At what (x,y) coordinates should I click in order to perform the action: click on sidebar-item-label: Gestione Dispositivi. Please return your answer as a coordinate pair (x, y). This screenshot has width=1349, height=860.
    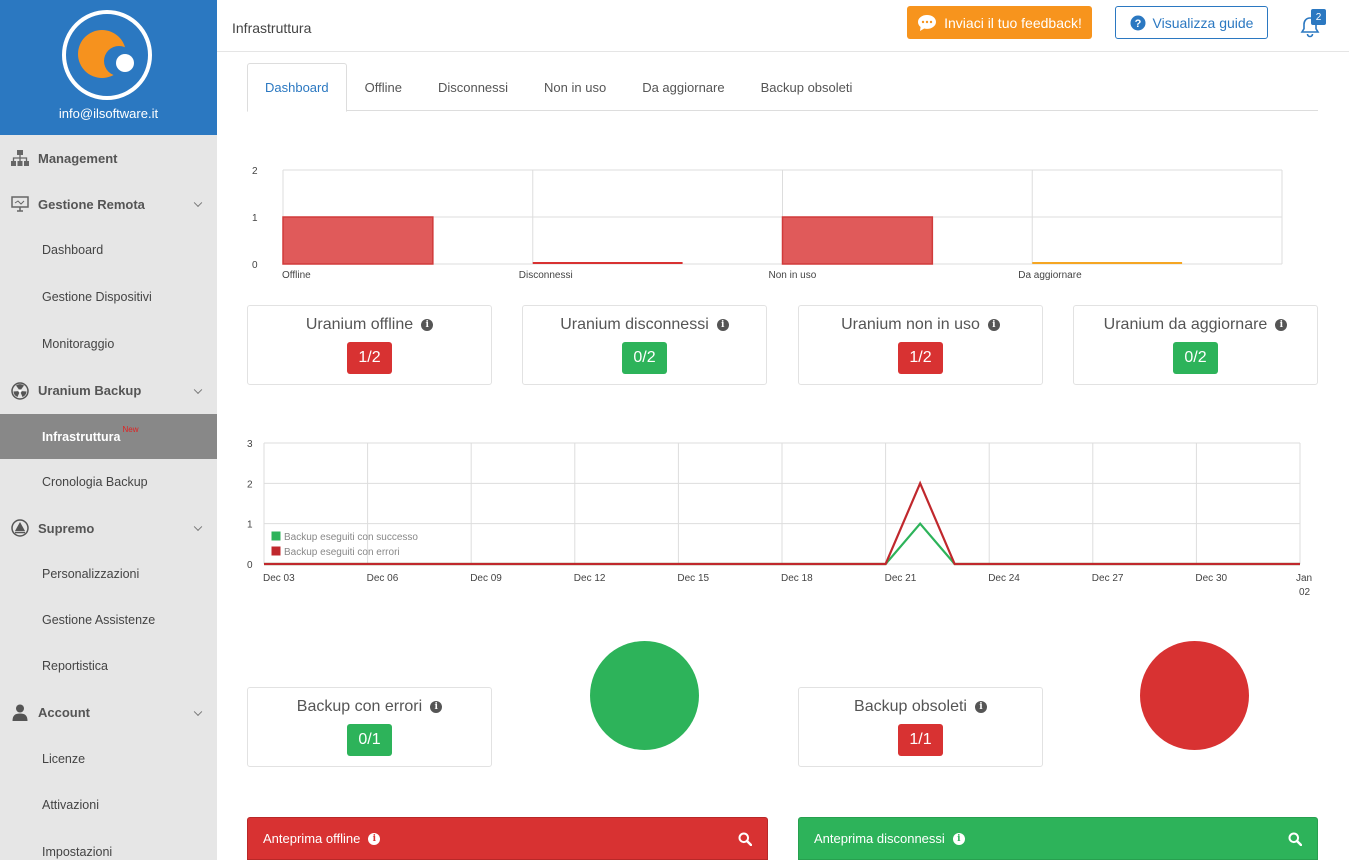
    Looking at the image, I should click on (97, 296).